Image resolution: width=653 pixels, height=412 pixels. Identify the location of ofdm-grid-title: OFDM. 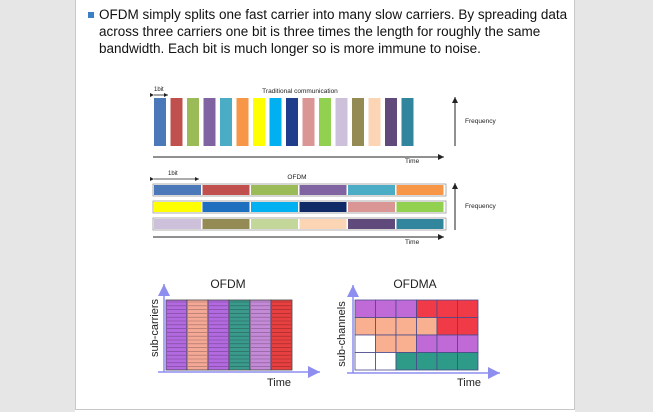
(227, 284).